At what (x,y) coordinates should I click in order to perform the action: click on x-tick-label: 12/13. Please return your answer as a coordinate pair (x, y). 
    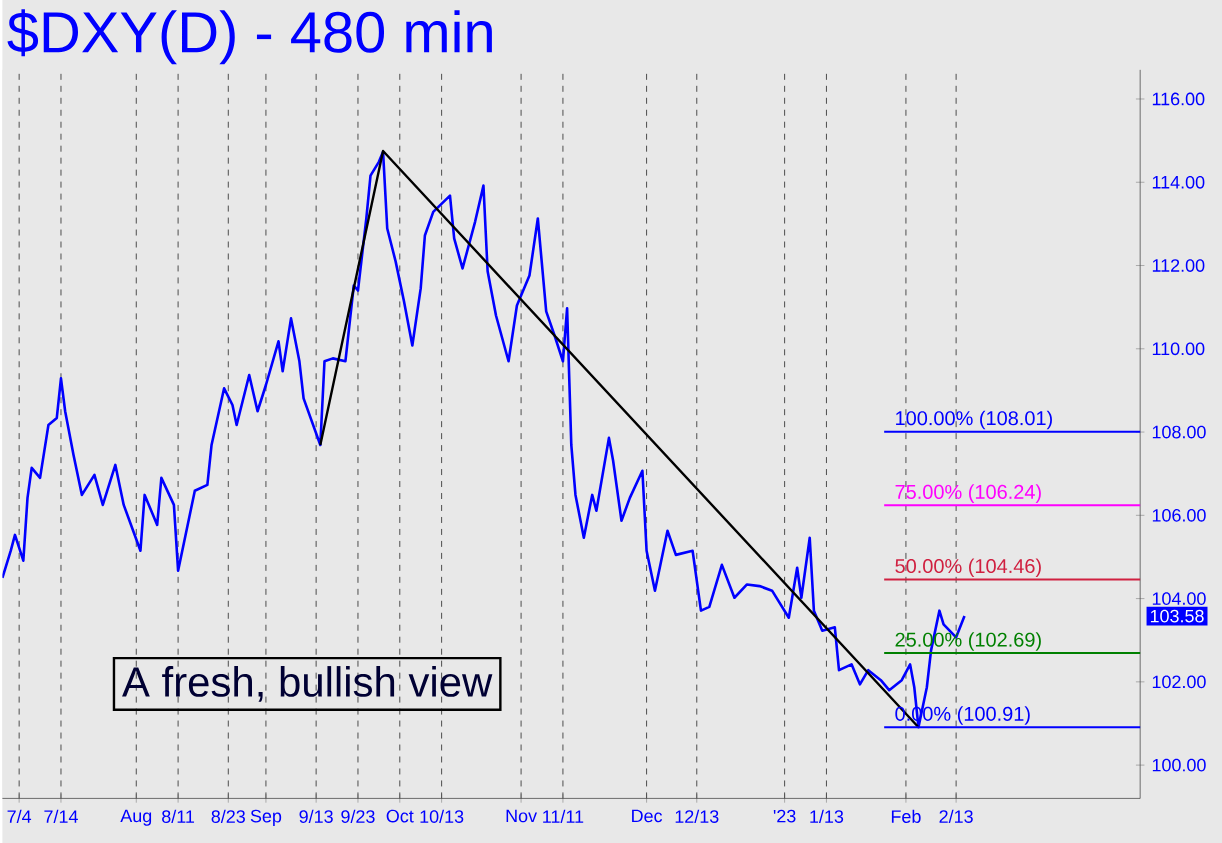
    Looking at the image, I should click on (697, 816).